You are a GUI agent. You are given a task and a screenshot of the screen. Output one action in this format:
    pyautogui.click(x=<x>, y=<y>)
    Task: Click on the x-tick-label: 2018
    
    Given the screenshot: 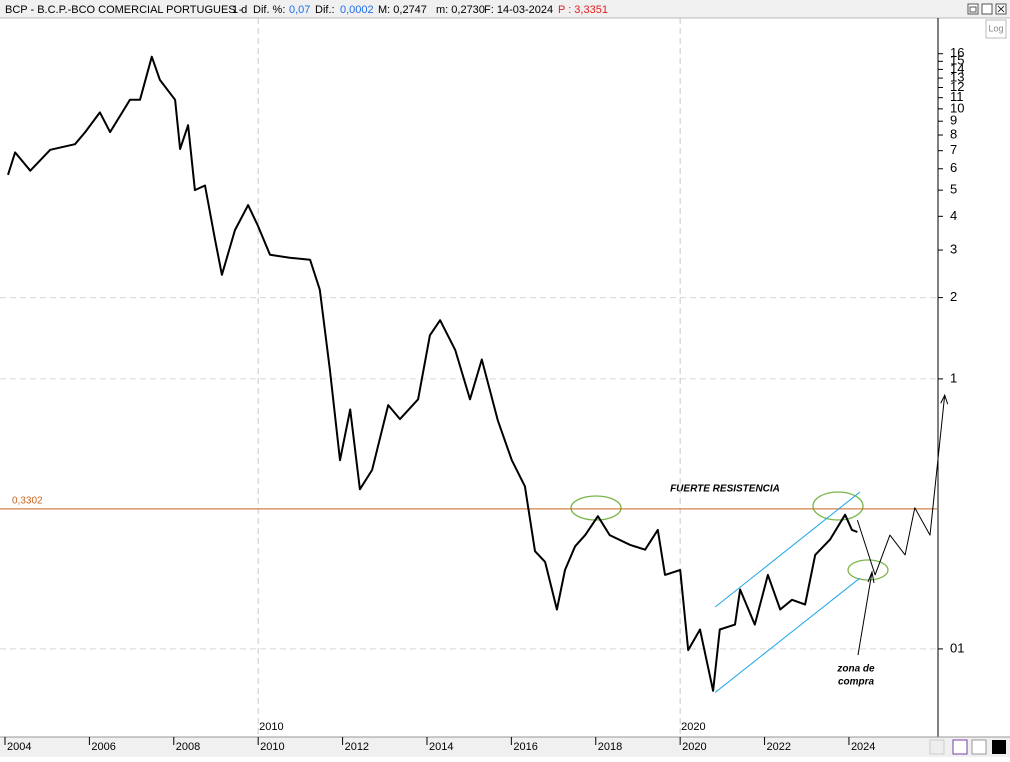 What is the action you would take?
    pyautogui.click(x=610, y=747)
    